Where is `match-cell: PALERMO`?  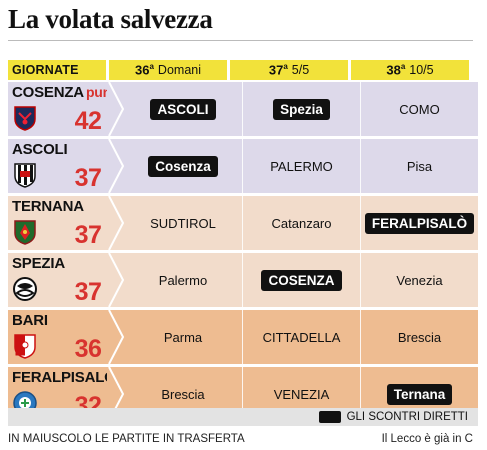 match-cell: PALERMO is located at coordinates (301, 166).